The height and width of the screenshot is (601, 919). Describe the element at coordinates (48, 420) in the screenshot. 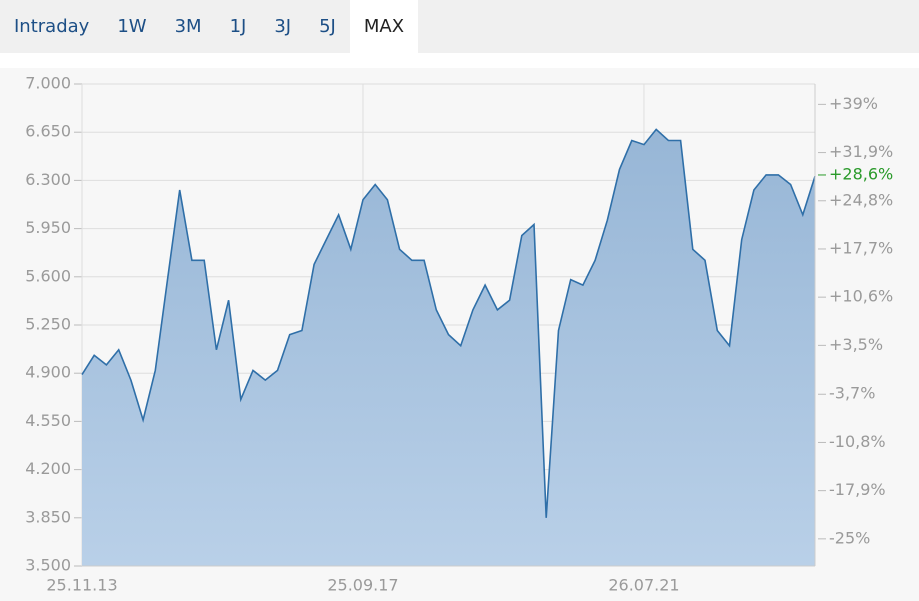

I see `y-tick-label: 4.550` at that location.